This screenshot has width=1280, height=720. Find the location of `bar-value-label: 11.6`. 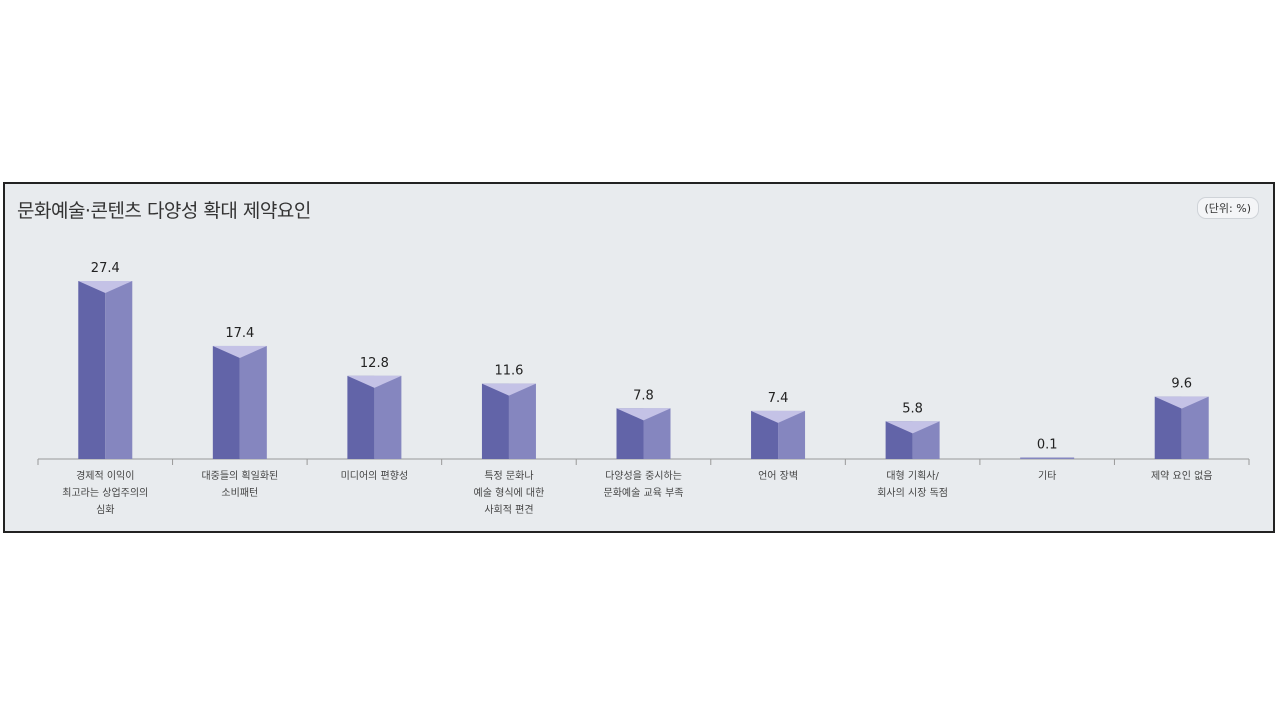

bar-value-label: 11.6 is located at coordinates (508, 371).